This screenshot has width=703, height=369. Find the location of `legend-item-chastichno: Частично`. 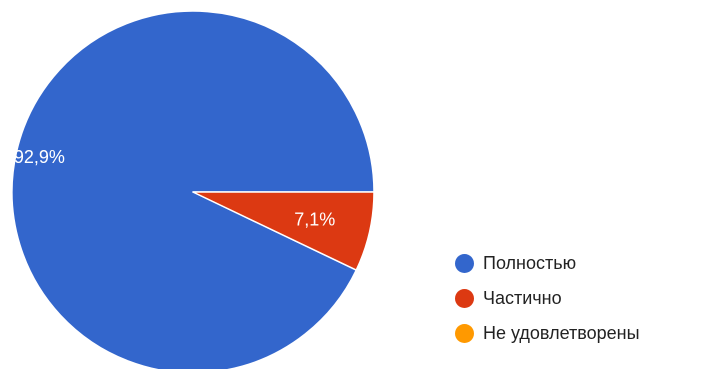

legend-item-chastichno: Частично is located at coordinates (547, 298).